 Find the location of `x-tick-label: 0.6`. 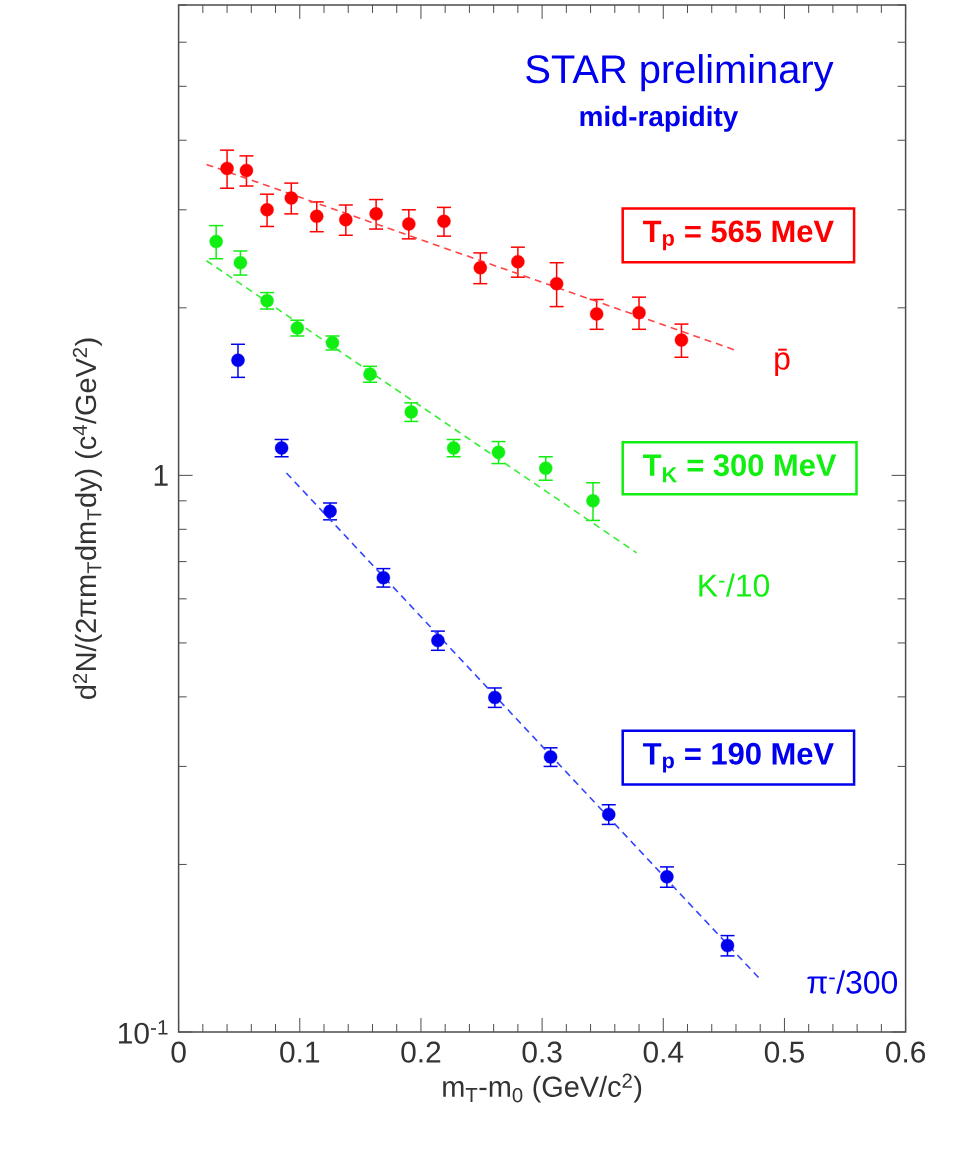

x-tick-label: 0.6 is located at coordinates (906, 1052).